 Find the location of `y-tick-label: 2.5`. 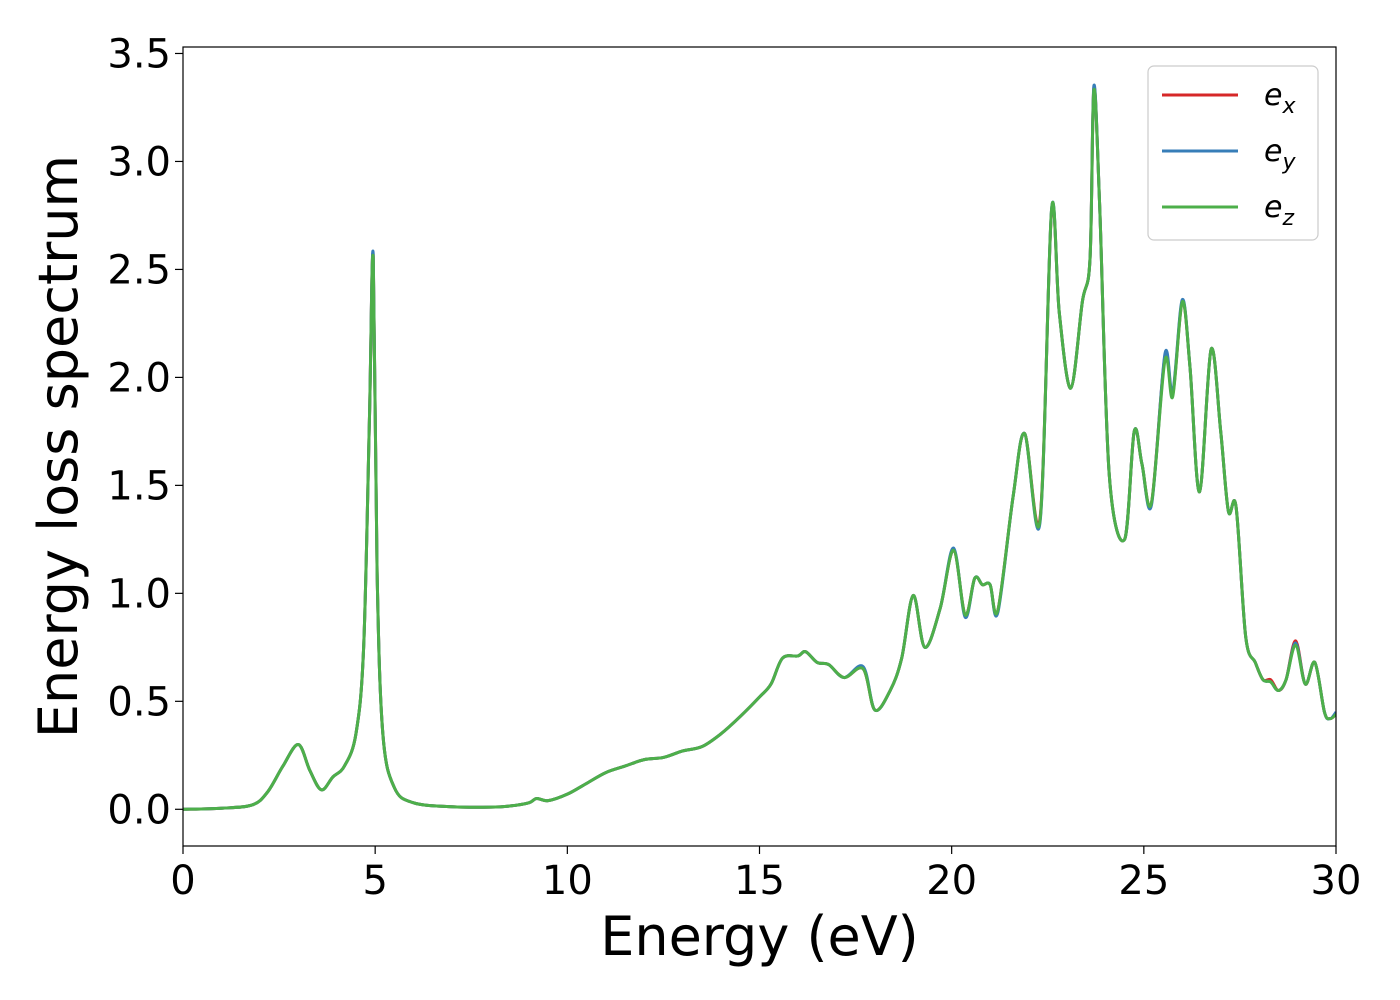

y-tick-label: 2.5 is located at coordinates (139, 270).